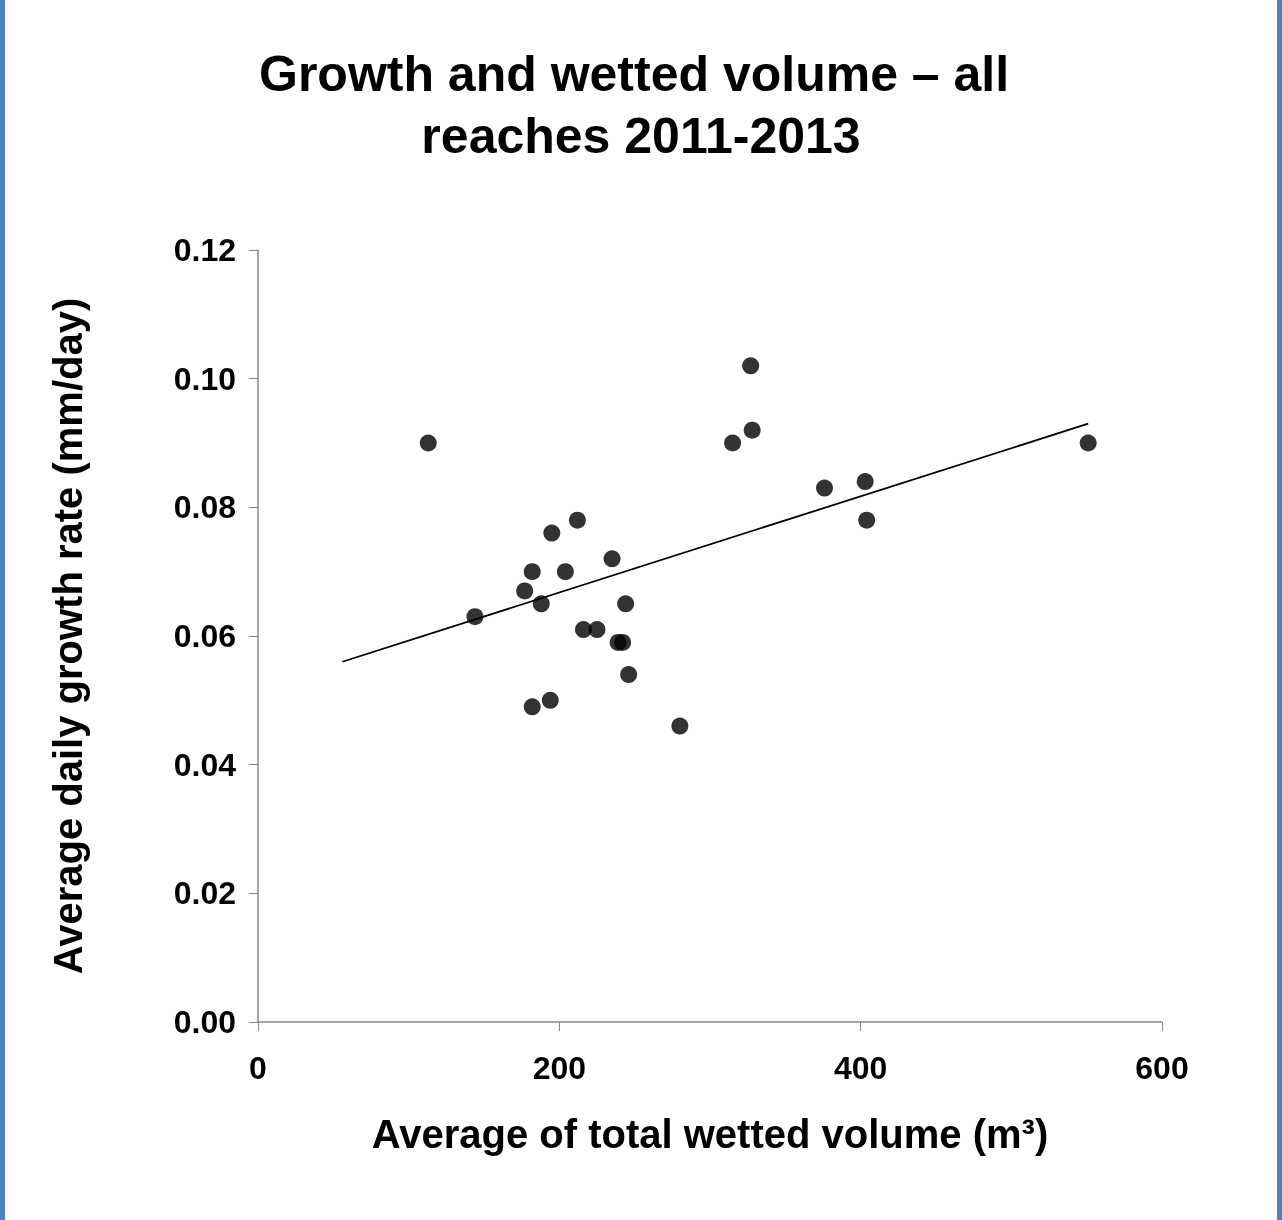 This screenshot has height=1220, width=1282. Describe the element at coordinates (204, 1022) in the screenshot. I see `y-tick-label: 0.00` at that location.